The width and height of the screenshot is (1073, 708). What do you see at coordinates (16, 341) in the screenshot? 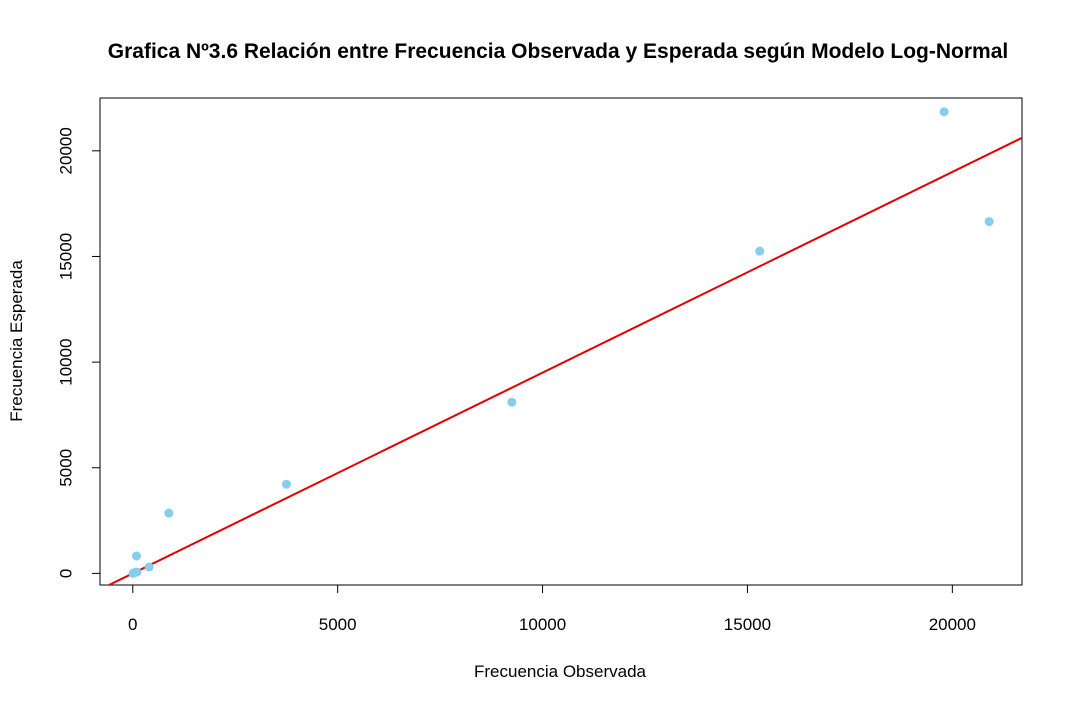
I see `y-axis-label: Frecuencia Esperada` at bounding box center [16, 341].